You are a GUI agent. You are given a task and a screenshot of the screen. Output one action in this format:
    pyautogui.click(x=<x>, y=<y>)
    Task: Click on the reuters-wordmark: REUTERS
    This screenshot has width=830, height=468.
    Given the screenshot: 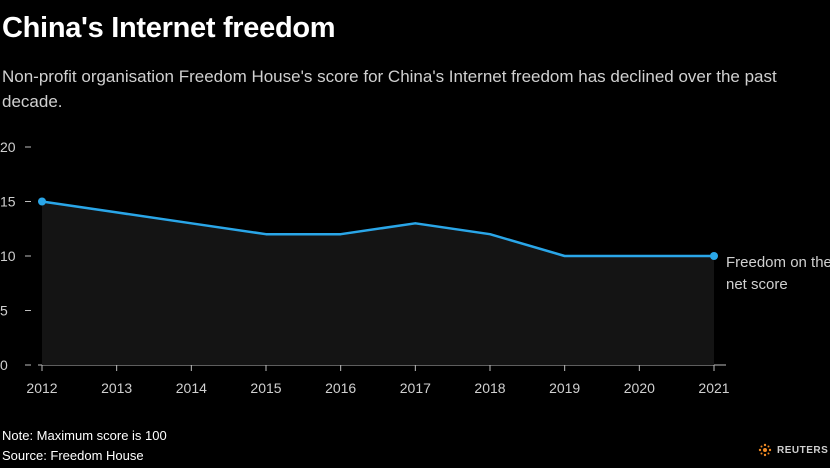 What is the action you would take?
    pyautogui.click(x=803, y=450)
    